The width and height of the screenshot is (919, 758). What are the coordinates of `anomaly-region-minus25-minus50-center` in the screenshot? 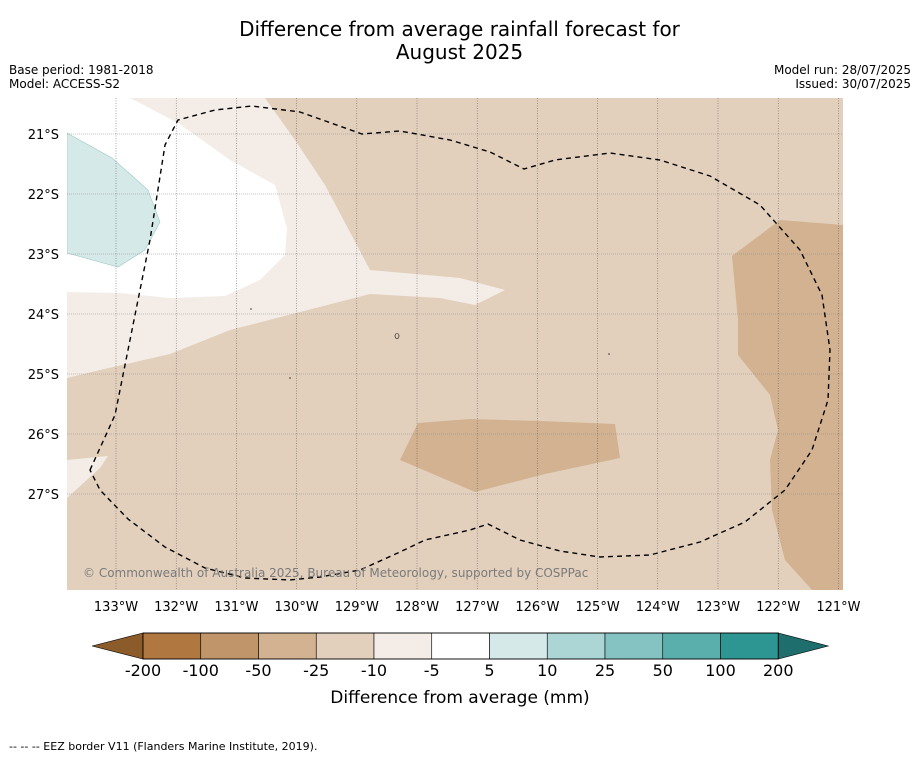 It's located at (510, 455).